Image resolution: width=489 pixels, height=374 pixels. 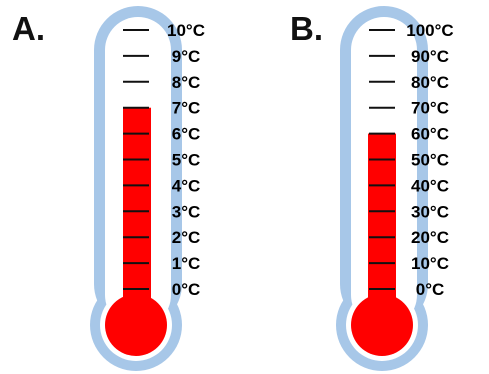 What do you see at coordinates (429, 30) in the screenshot?
I see `thermometer-b-tick-label-100: 100°C` at bounding box center [429, 30].